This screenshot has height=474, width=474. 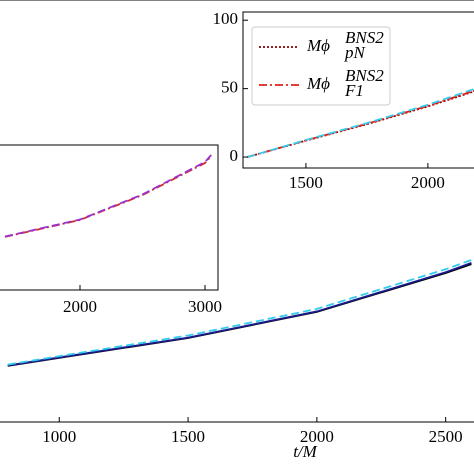 What do you see at coordinates (354, 90) in the screenshot?
I see `legend-subscript: F1` at bounding box center [354, 90].